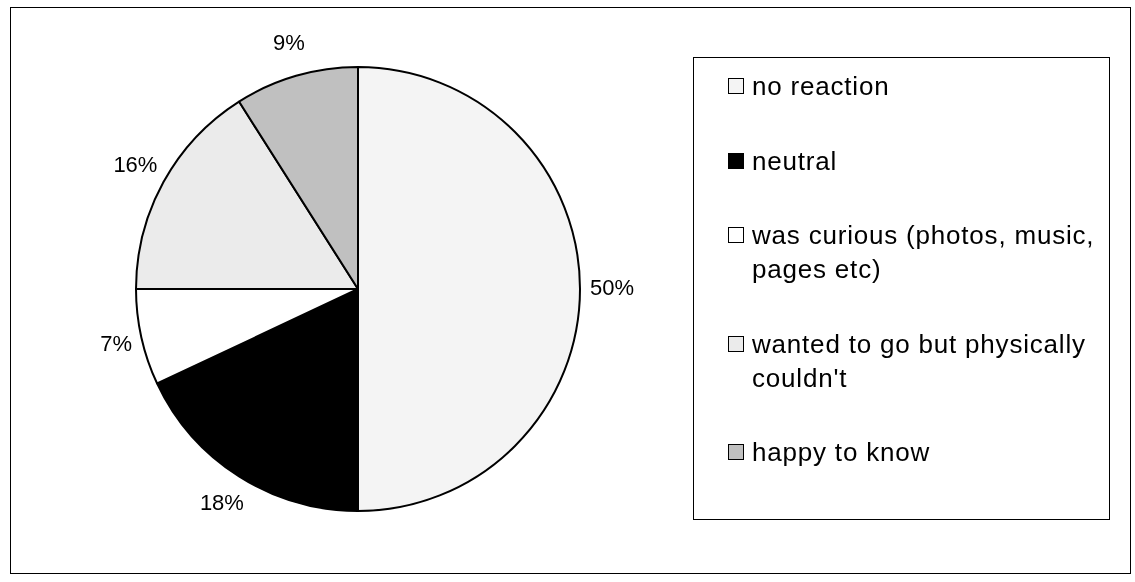  I want to click on legend-label: happy to know, so click(842, 452).